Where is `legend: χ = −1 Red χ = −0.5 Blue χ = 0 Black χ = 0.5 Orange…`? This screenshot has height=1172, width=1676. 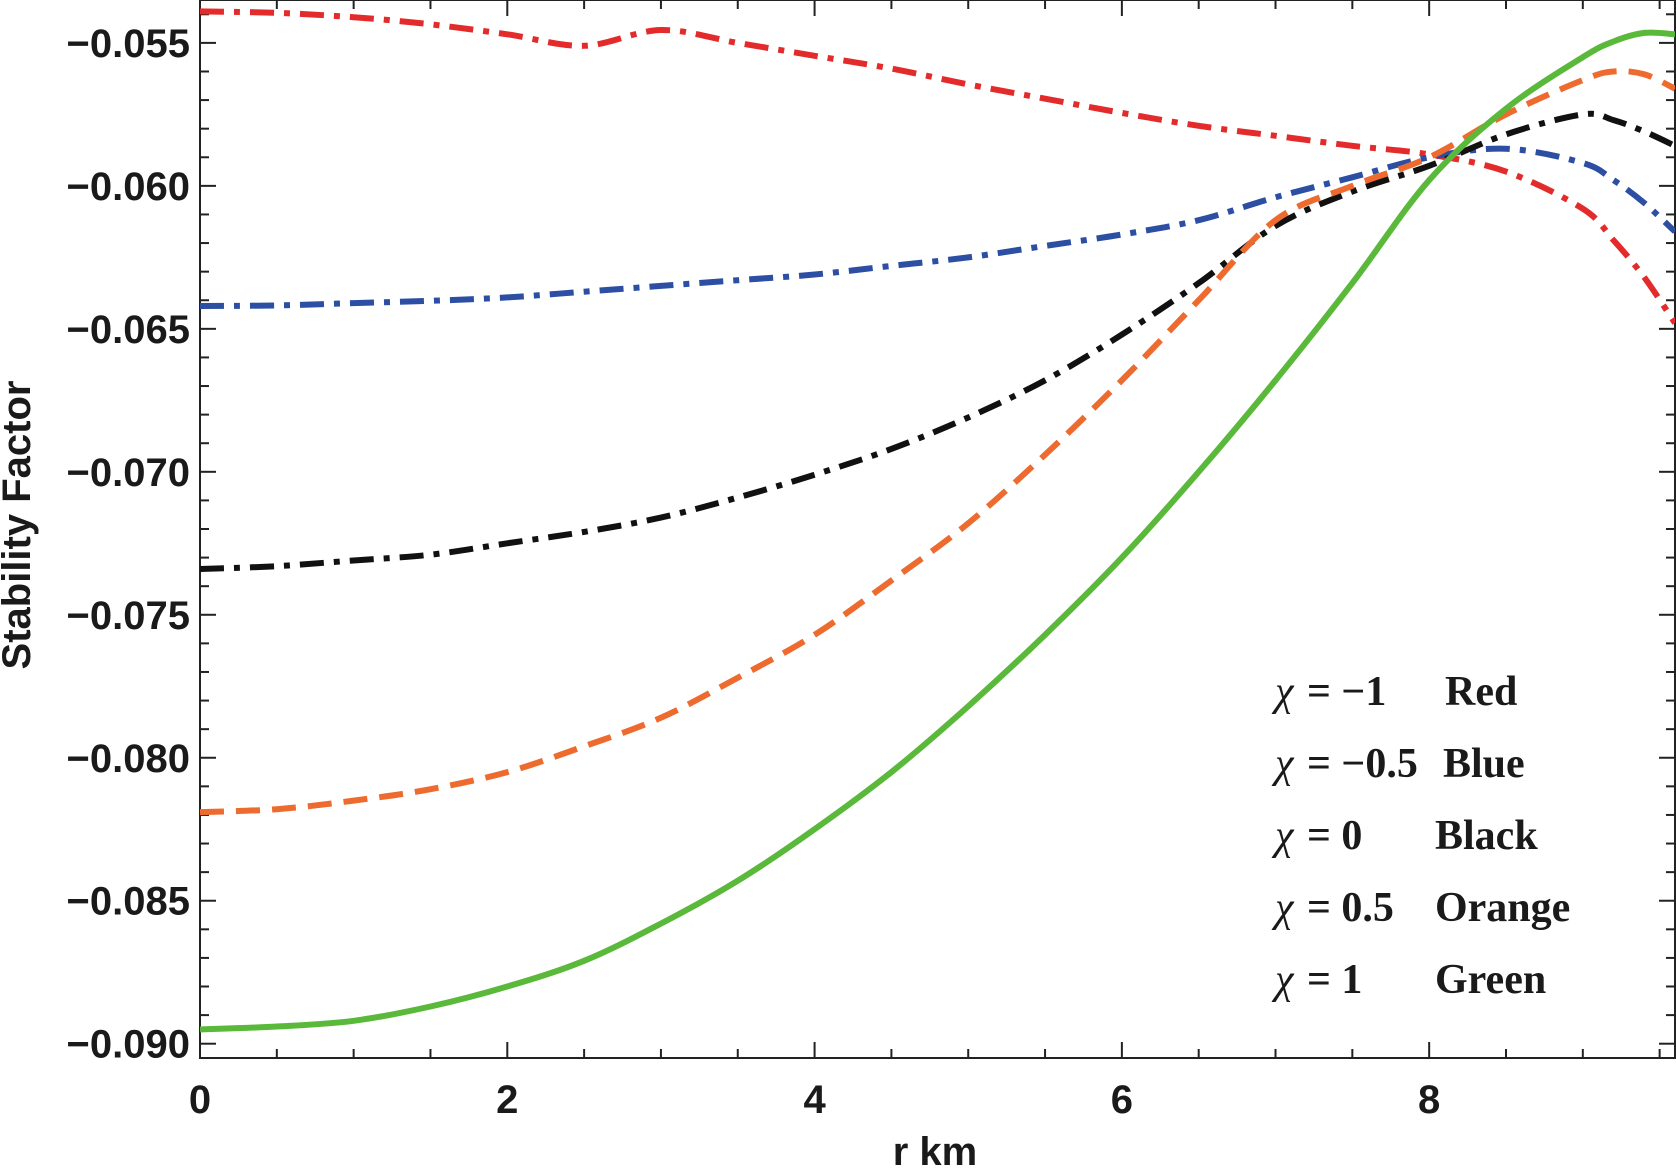
legend: χ = −1 Red χ = −0.5 Blue χ = 0 Black χ = 0.5 Orange… is located at coordinates (1420, 836).